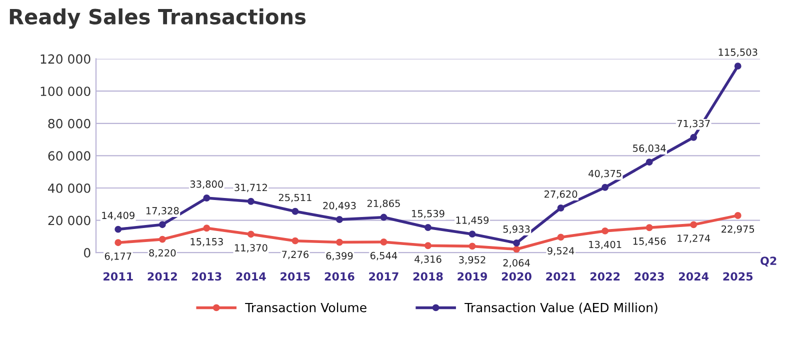 This screenshot has width=800, height=346. I want to click on data-label: 40,375, so click(605, 174).